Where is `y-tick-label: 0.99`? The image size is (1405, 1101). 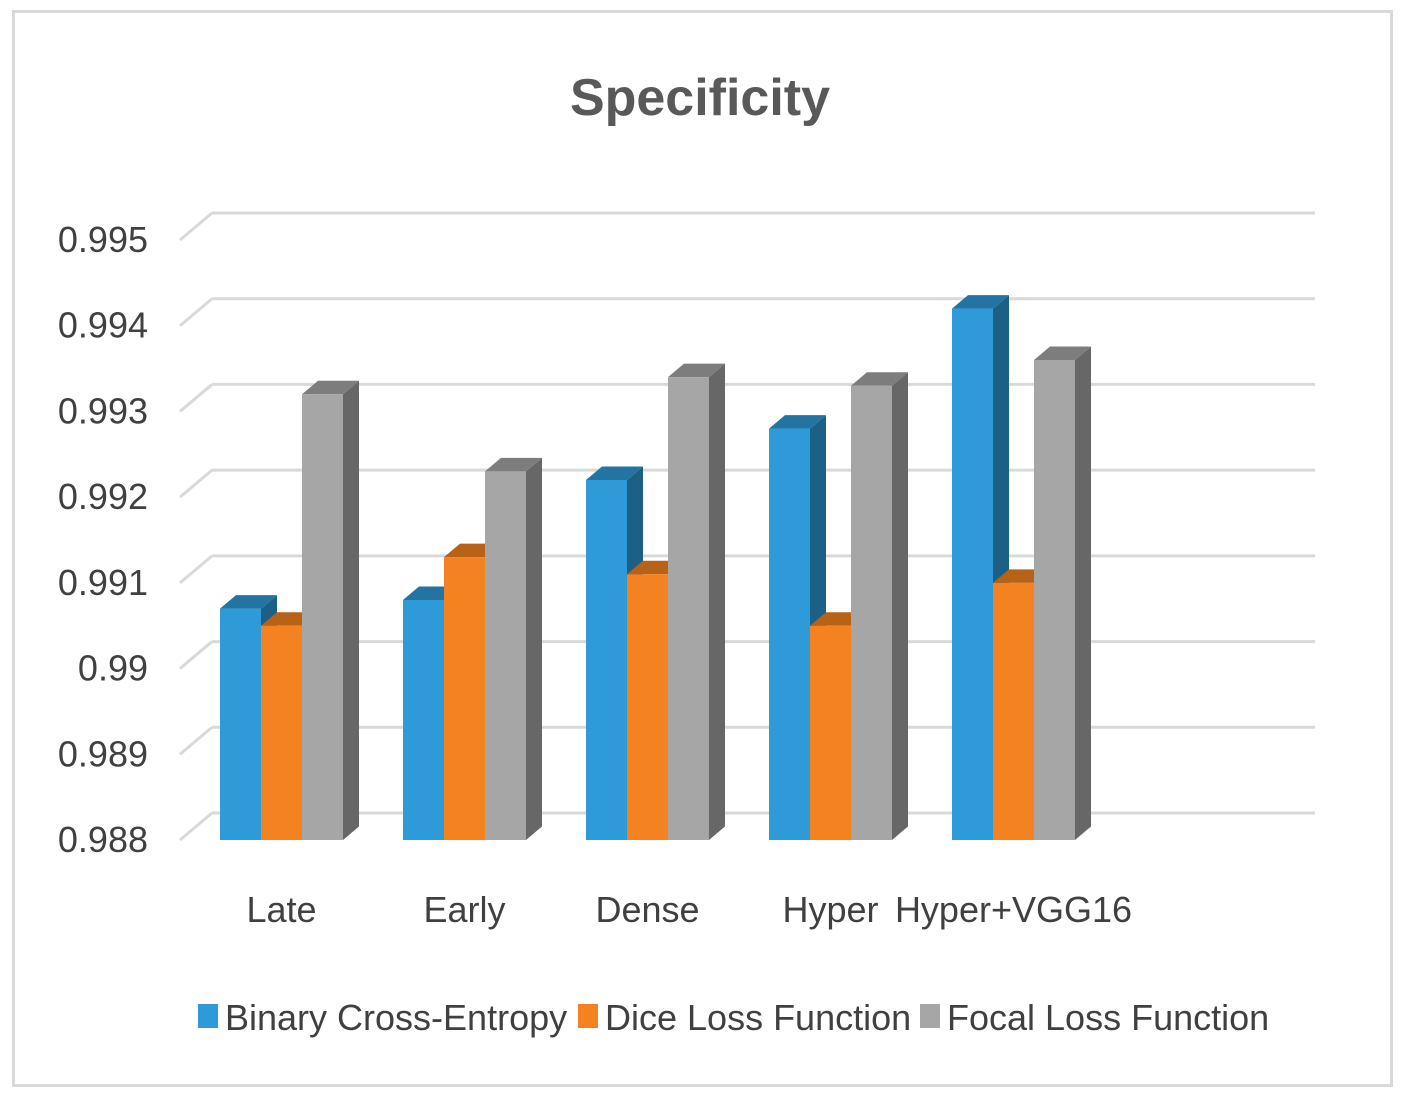
y-tick-label: 0.99 is located at coordinates (113, 668).